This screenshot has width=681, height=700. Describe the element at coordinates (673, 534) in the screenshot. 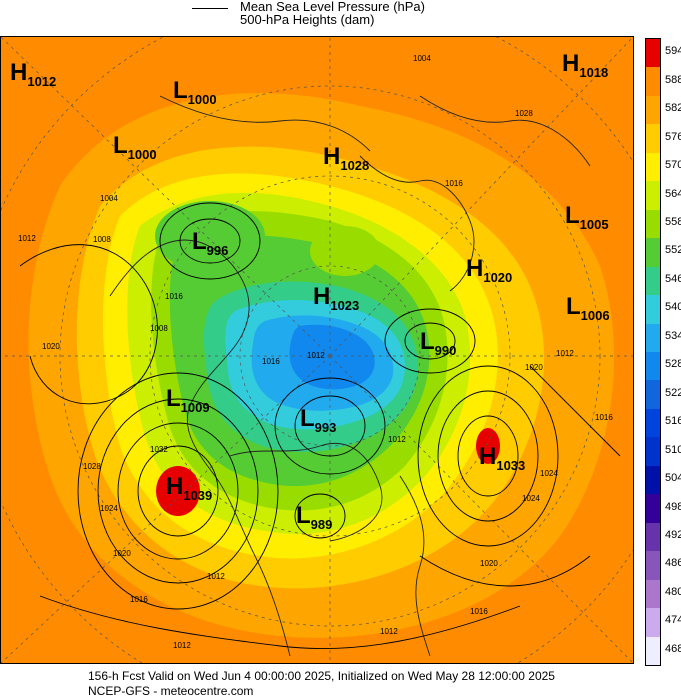

I see `scale-label: 492` at that location.